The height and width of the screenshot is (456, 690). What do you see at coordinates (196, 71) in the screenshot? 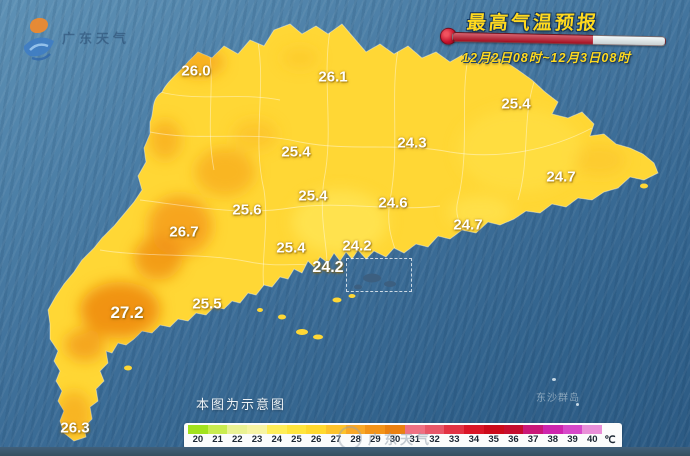
I see `temp-label: 26.0` at bounding box center [196, 71].